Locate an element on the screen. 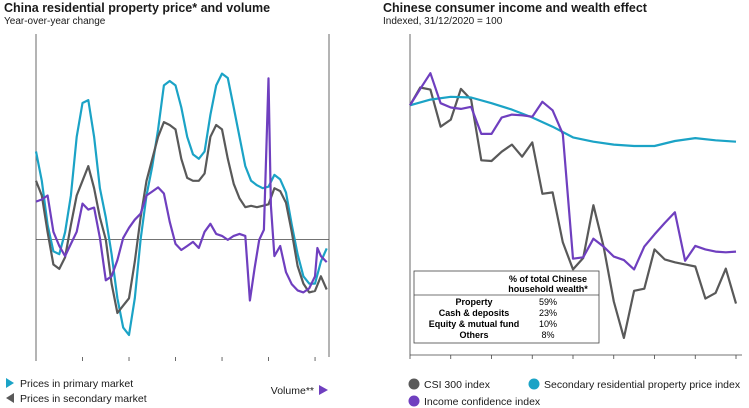  legend-csi-label: CSI 300 index is located at coordinates (457, 385).